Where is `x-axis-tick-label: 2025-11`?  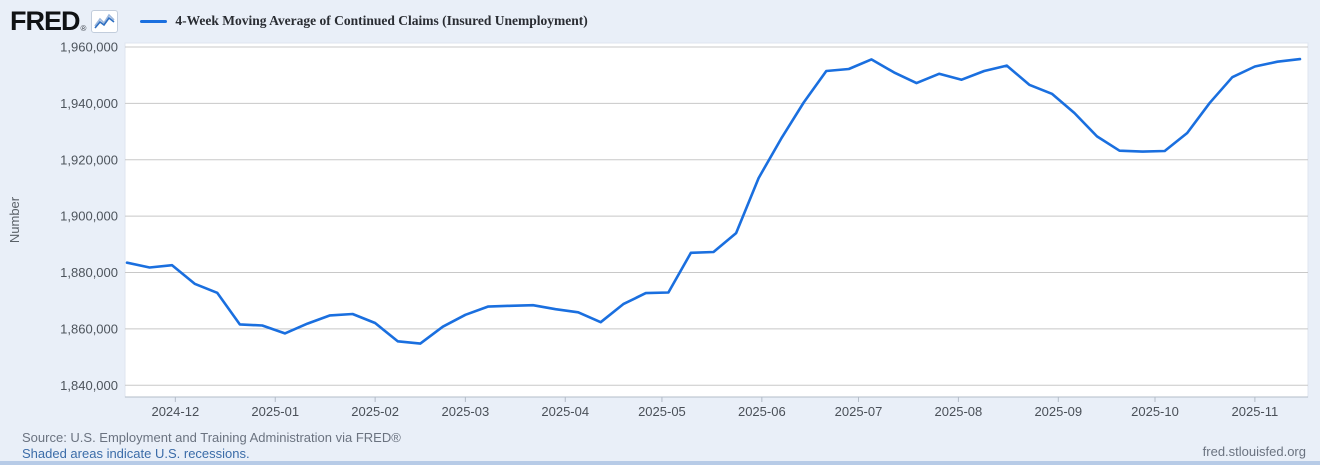 x-axis-tick-label: 2025-11 is located at coordinates (1255, 411).